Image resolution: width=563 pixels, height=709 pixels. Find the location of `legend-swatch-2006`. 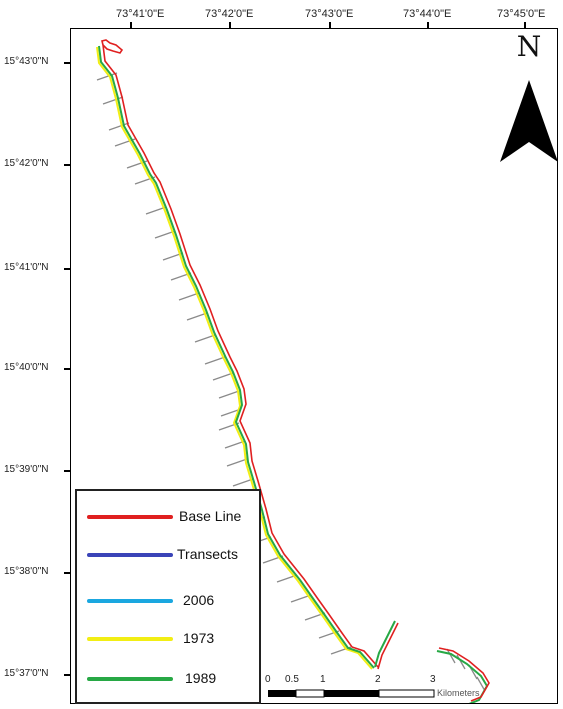

legend-swatch-2006 is located at coordinates (130, 601).